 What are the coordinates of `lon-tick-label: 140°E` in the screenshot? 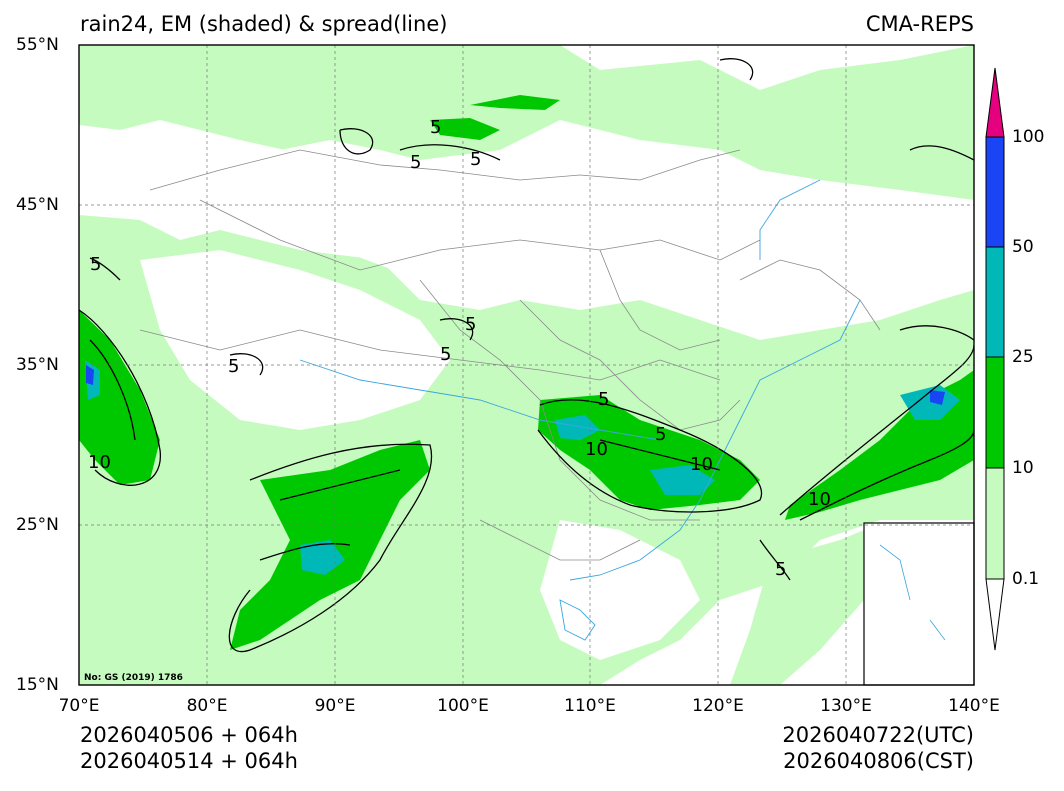 It's located at (974, 706).